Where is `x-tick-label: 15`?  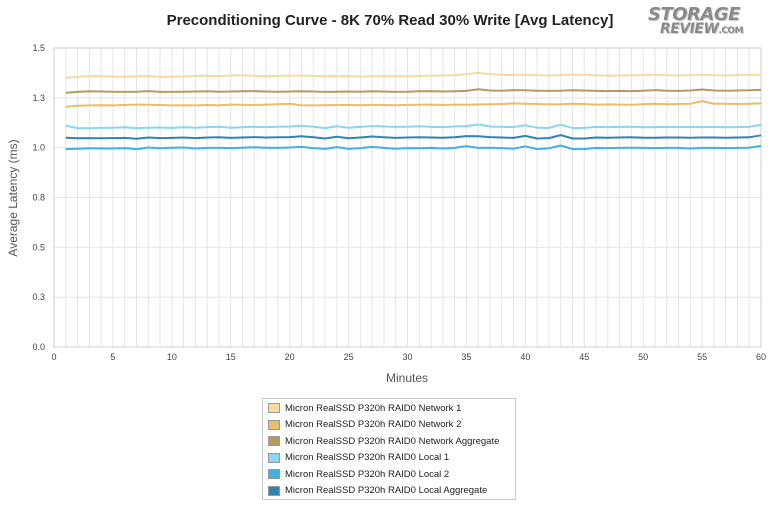
x-tick-label: 15 is located at coordinates (231, 357).